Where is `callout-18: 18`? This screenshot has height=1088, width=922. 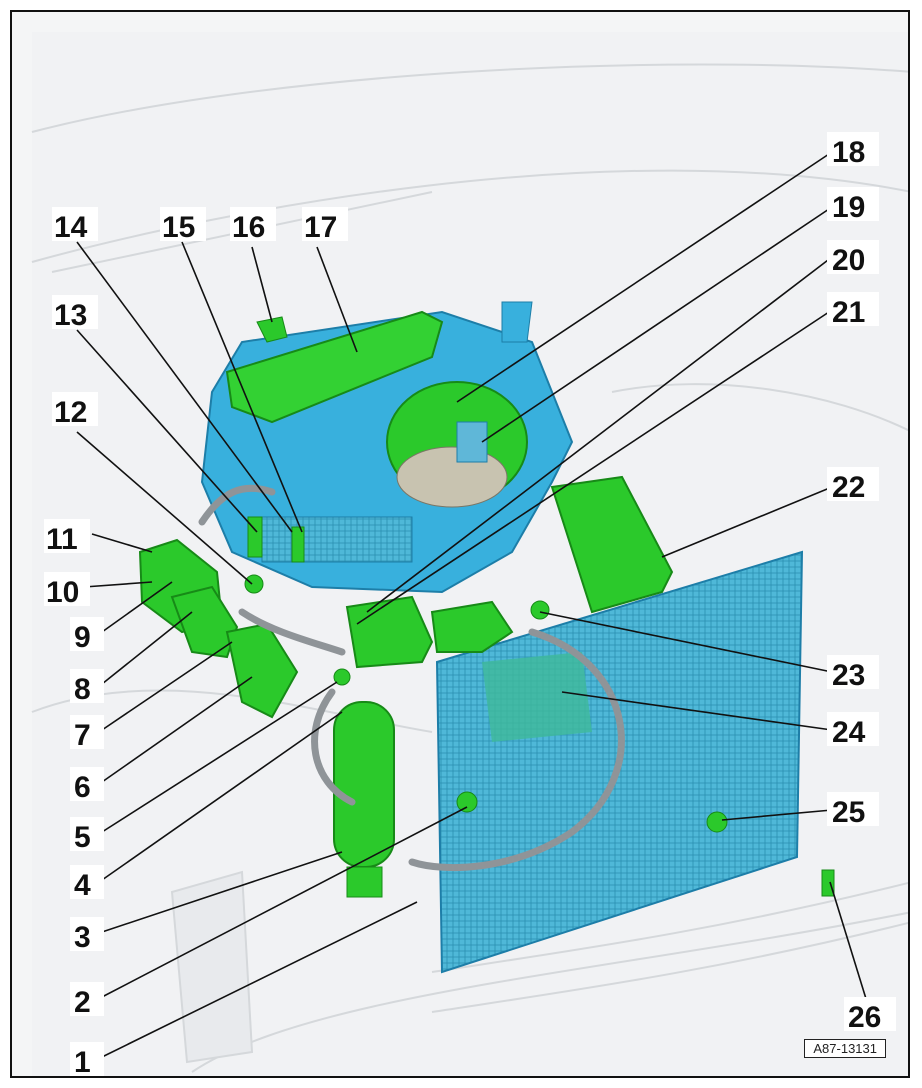 callout-18: 18 is located at coordinates (848, 152).